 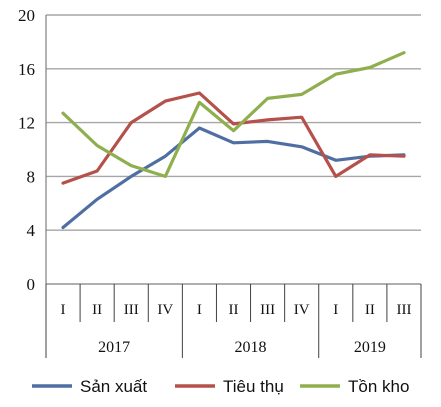 I want to click on legend: Sản xuất Tiêu thụ Tồn kho, so click(x=220, y=386).